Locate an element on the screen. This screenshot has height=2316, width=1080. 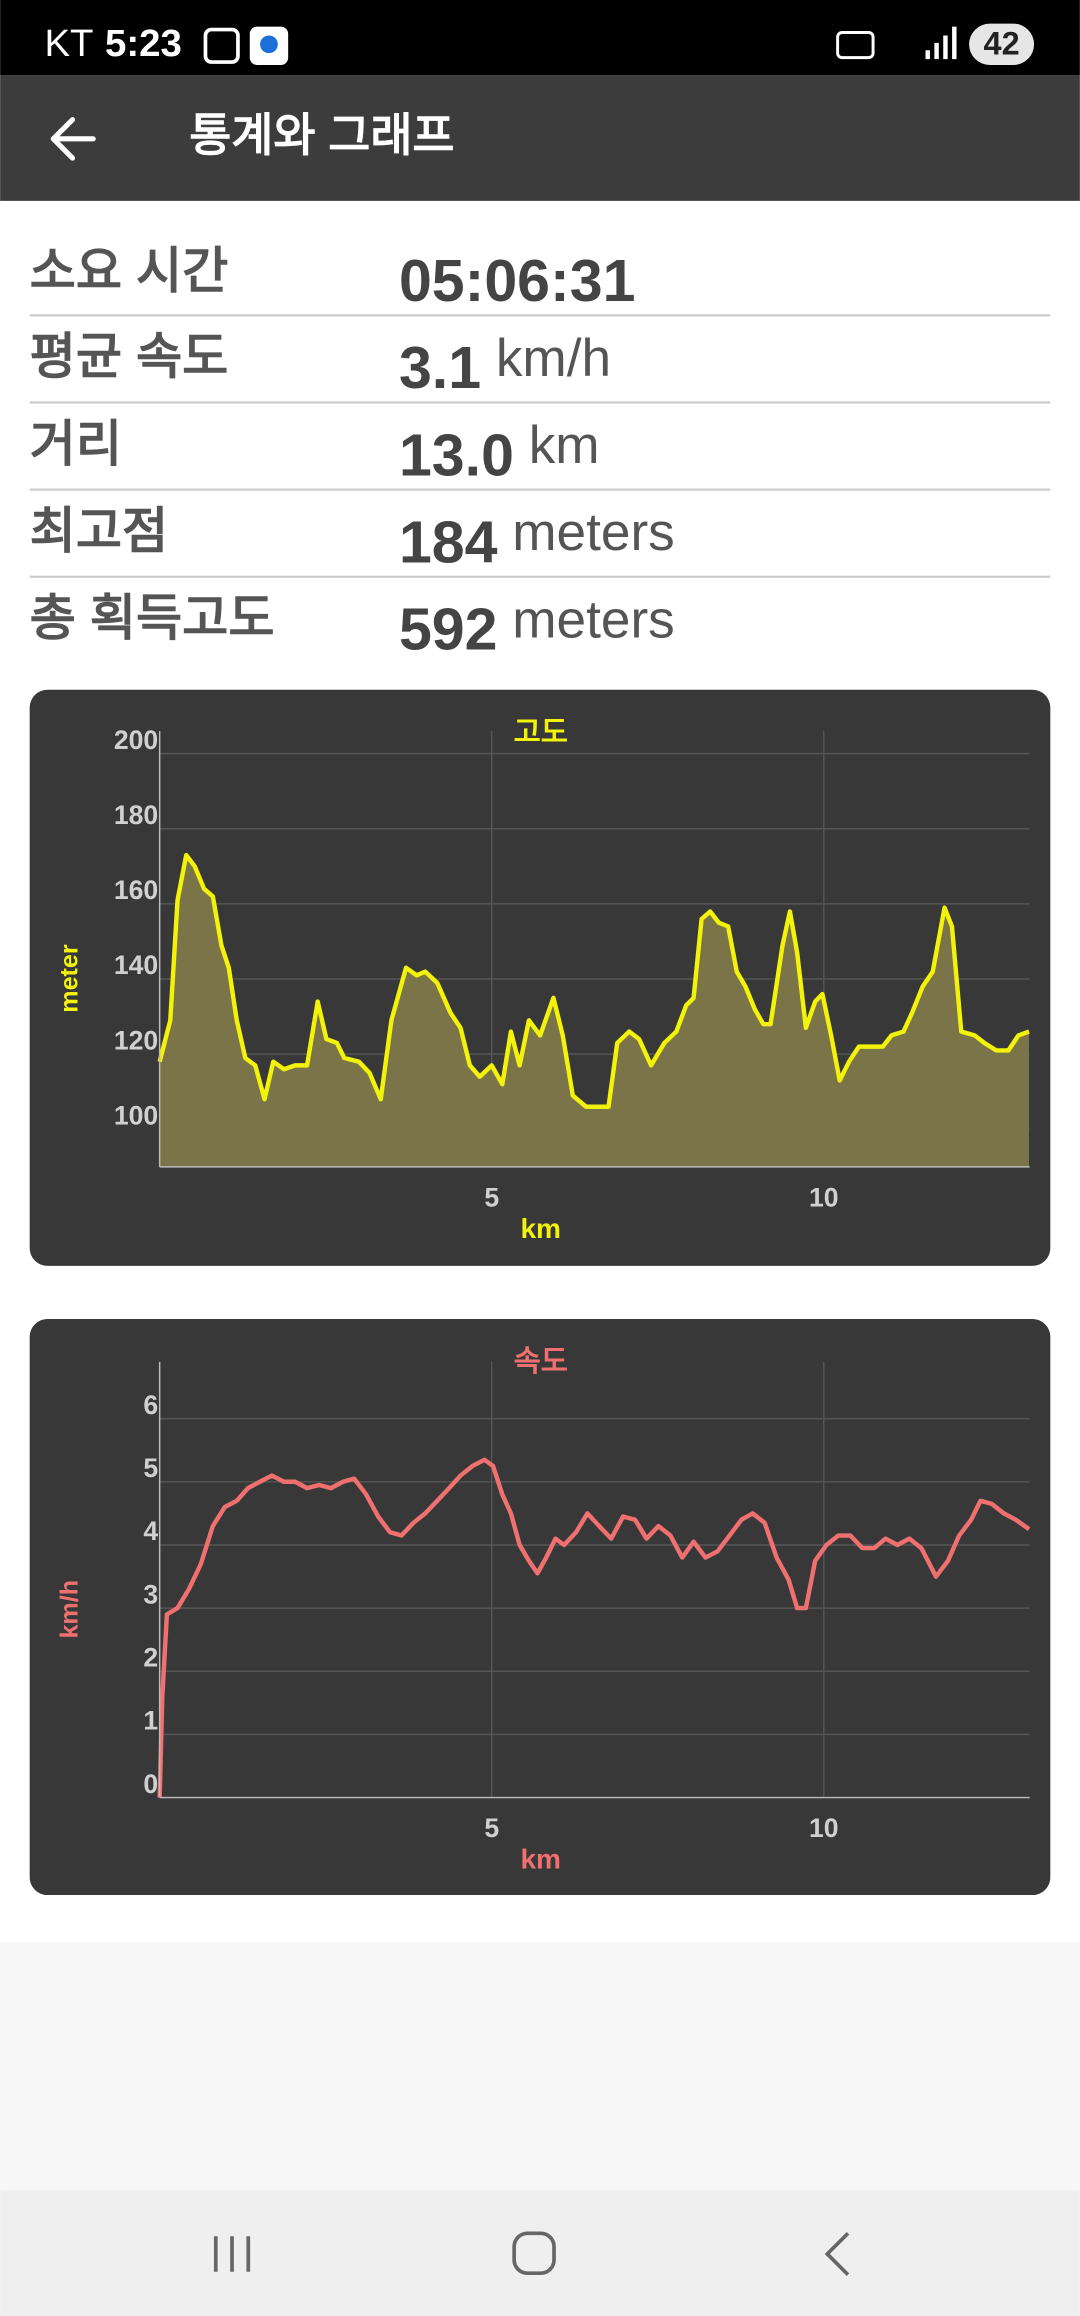
signal-icon is located at coordinates (941, 43).